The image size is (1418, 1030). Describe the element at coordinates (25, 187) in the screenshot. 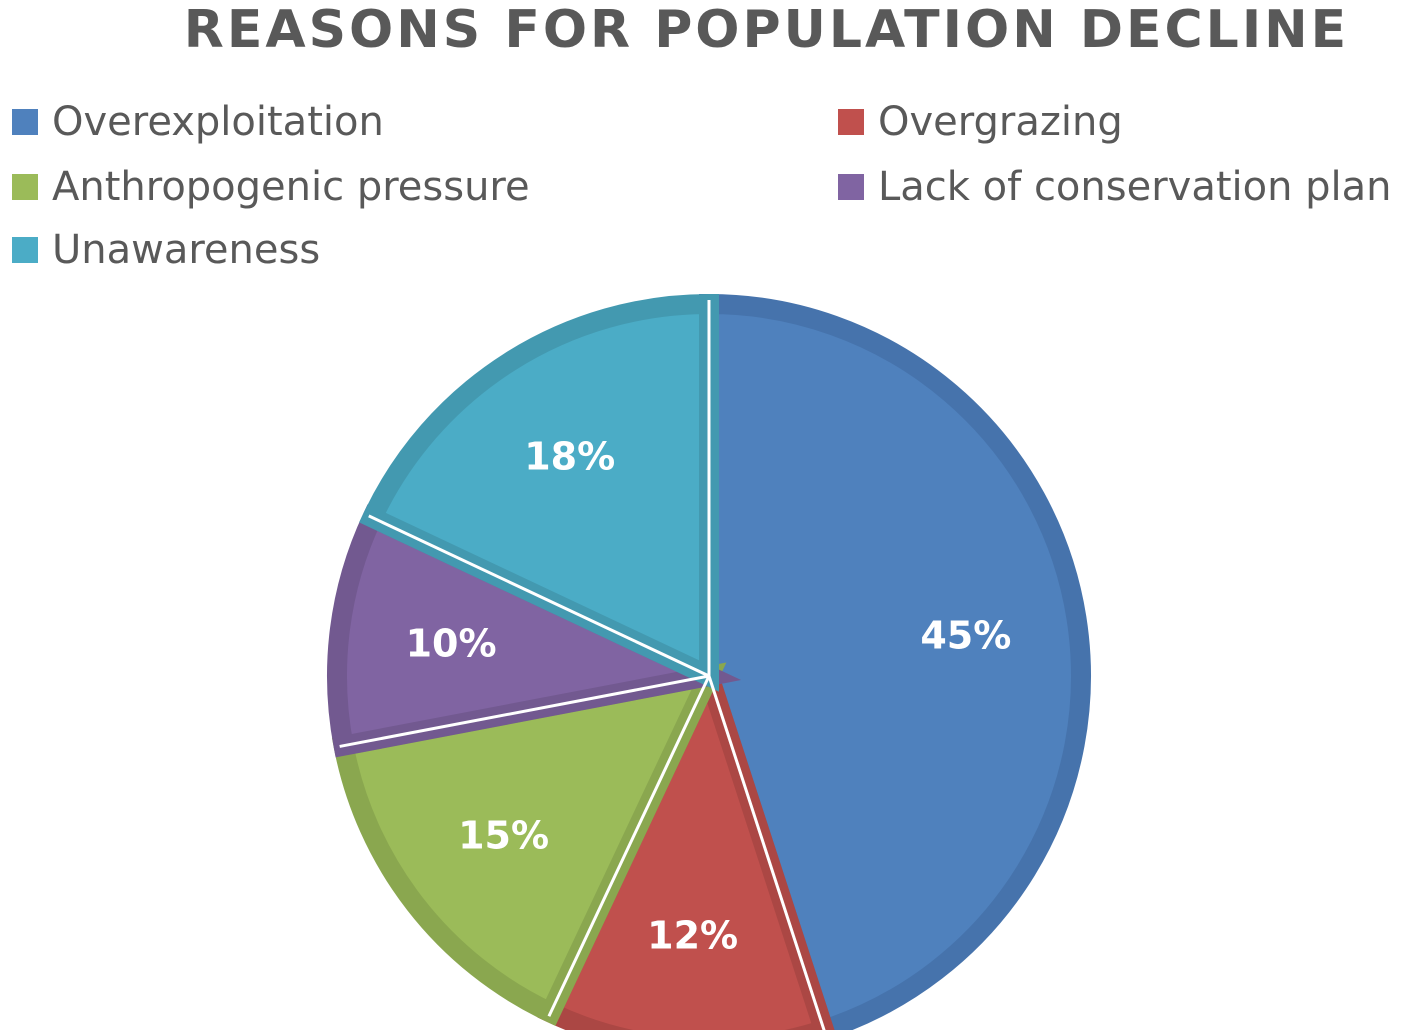

I see `legend-swatch-anthropogenic-pressure` at that location.